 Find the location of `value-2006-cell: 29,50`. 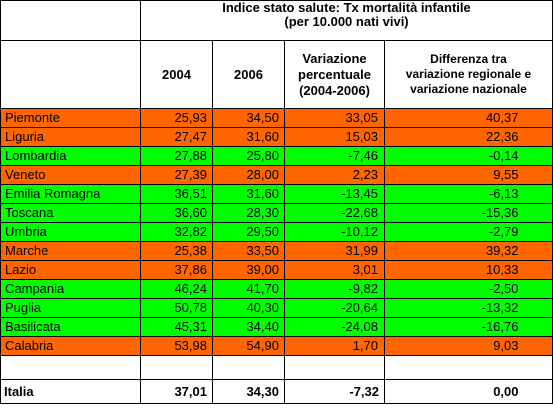

value-2006-cell: 29,50 is located at coordinates (248, 232).